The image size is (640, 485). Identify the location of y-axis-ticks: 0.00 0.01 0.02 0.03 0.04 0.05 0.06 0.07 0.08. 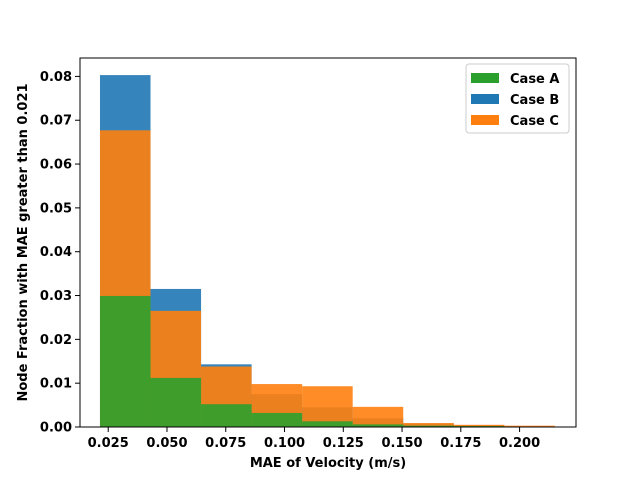
(60, 253).